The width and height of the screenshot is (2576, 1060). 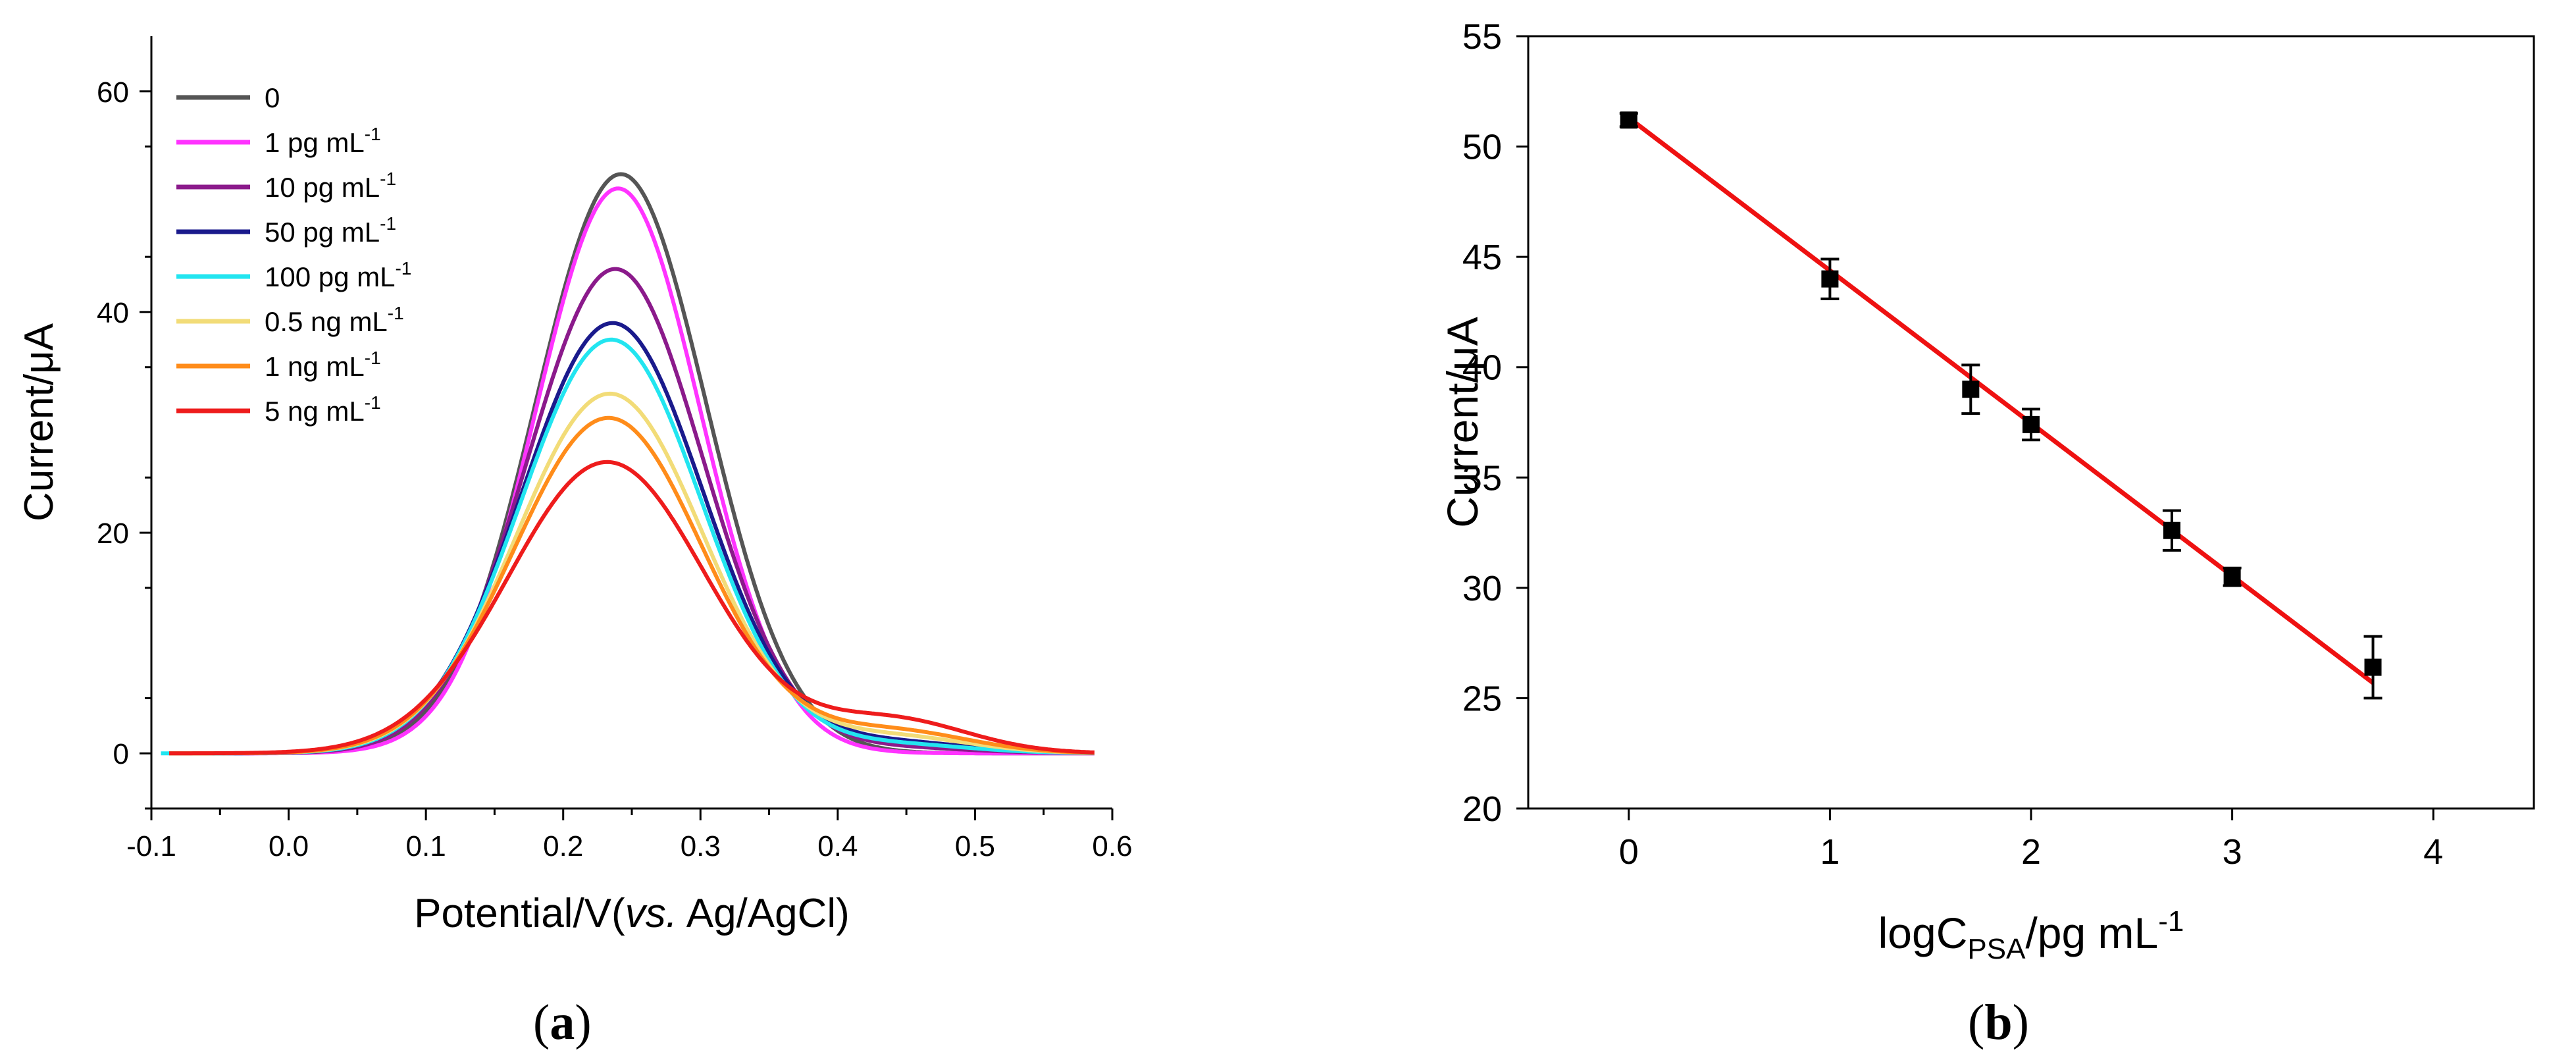 What do you see at coordinates (701, 846) in the screenshot?
I see `x-tick-label-a: 0.3` at bounding box center [701, 846].